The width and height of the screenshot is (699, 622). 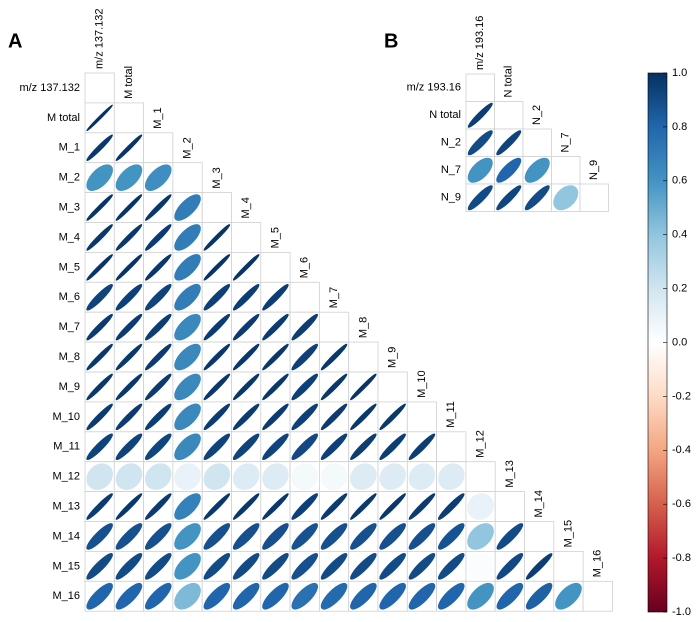 I want to click on colorbar-tick-label: -0.2, so click(x=681, y=396).